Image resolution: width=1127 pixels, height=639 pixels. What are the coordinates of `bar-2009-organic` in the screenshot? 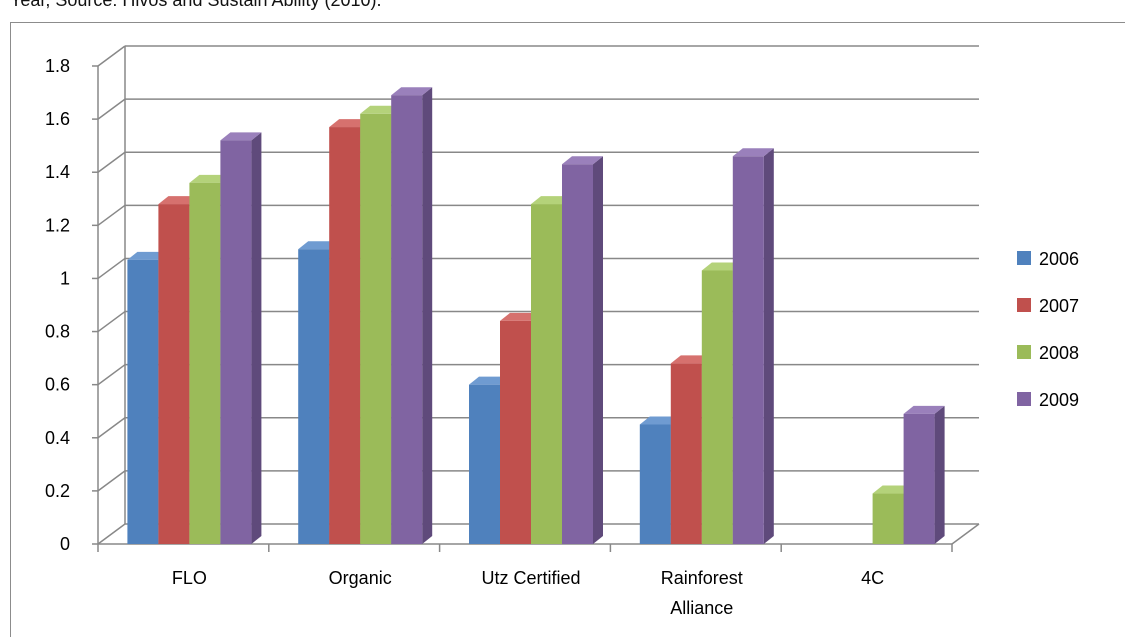 It's located at (412, 315).